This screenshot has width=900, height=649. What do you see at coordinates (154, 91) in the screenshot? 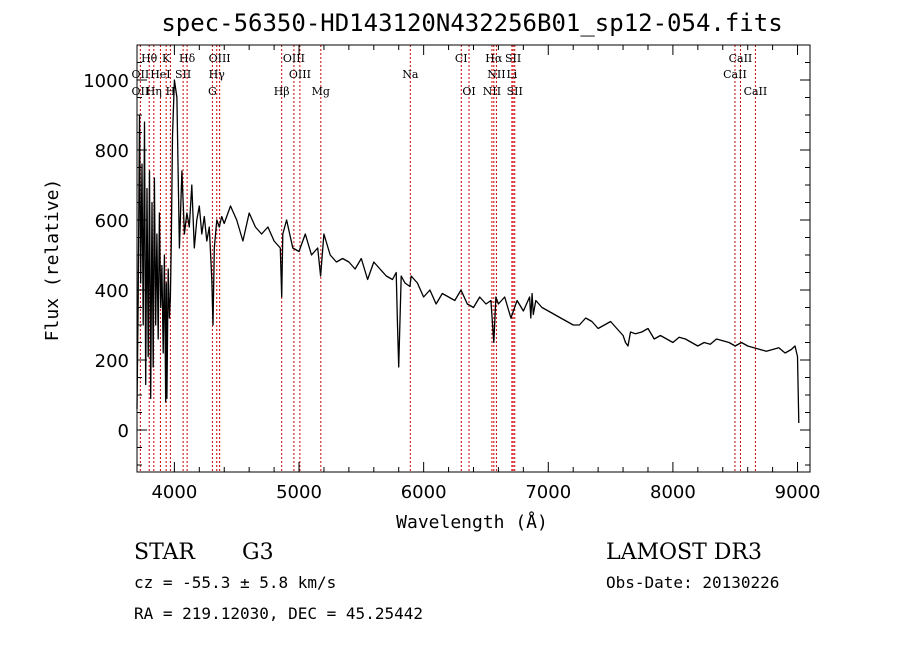
I see `line-label-2-1: Hη` at bounding box center [154, 91].